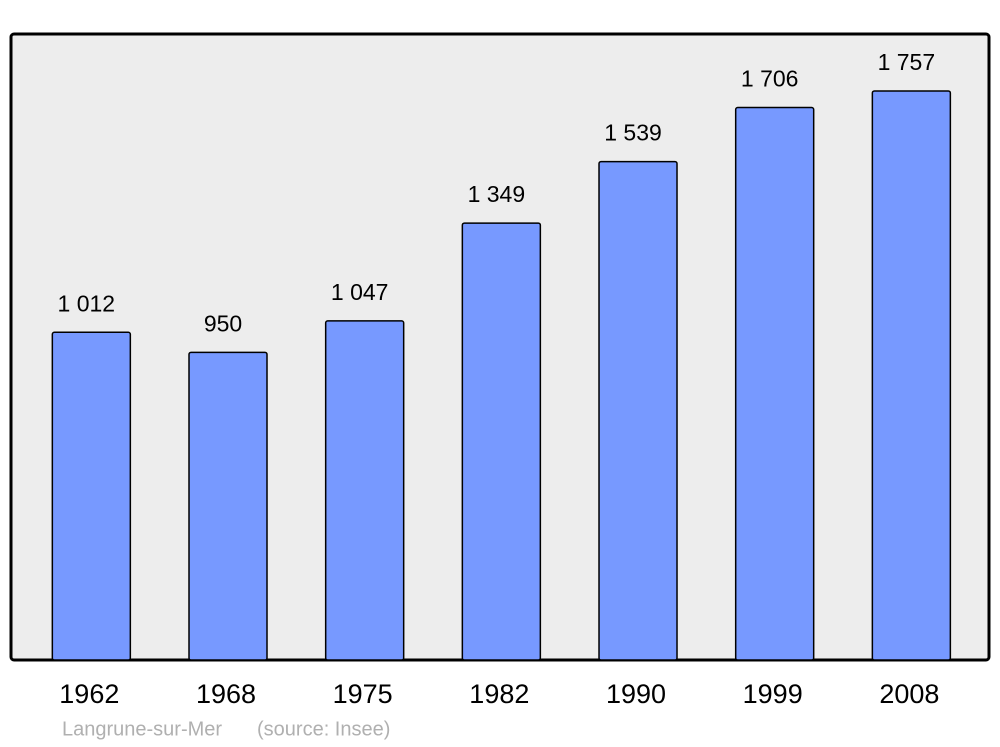 This screenshot has width=1000, height=747. Describe the element at coordinates (89, 694) in the screenshot. I see `x-tick-label: 1962` at that location.